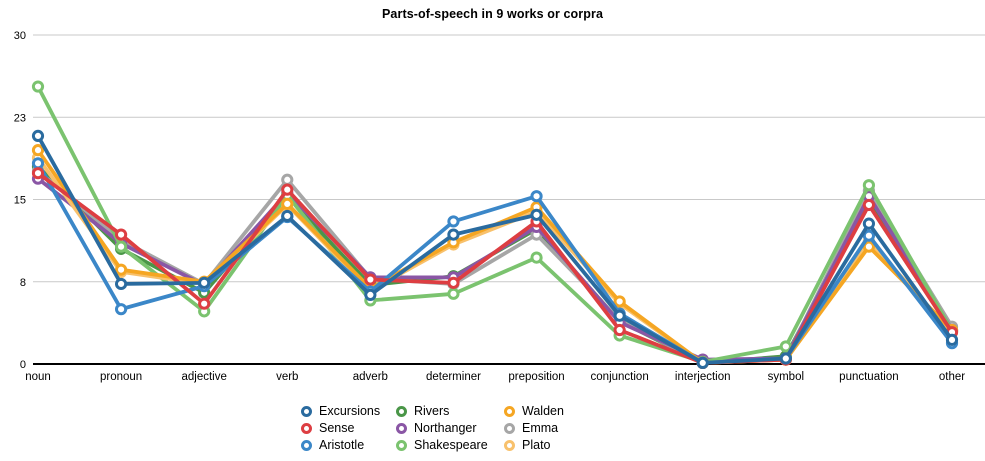 Image resolution: width=985 pixels, height=461 pixels. What do you see at coordinates (287, 377) in the screenshot?
I see `x-tick-label: verb` at bounding box center [287, 377].